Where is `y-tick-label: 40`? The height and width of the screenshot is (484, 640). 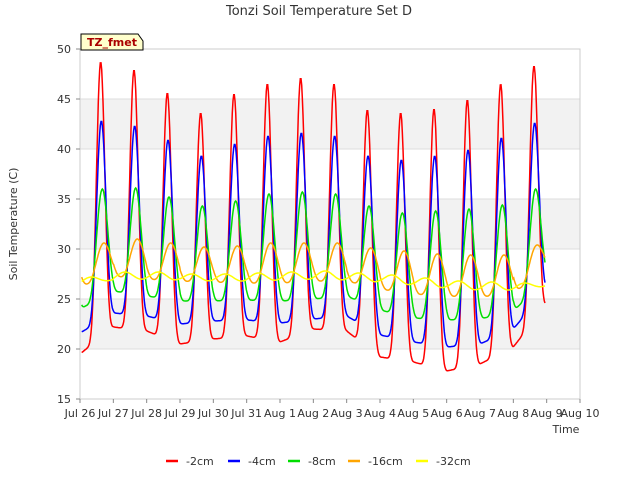 y-tick-label: 40 is located at coordinates (64, 149).